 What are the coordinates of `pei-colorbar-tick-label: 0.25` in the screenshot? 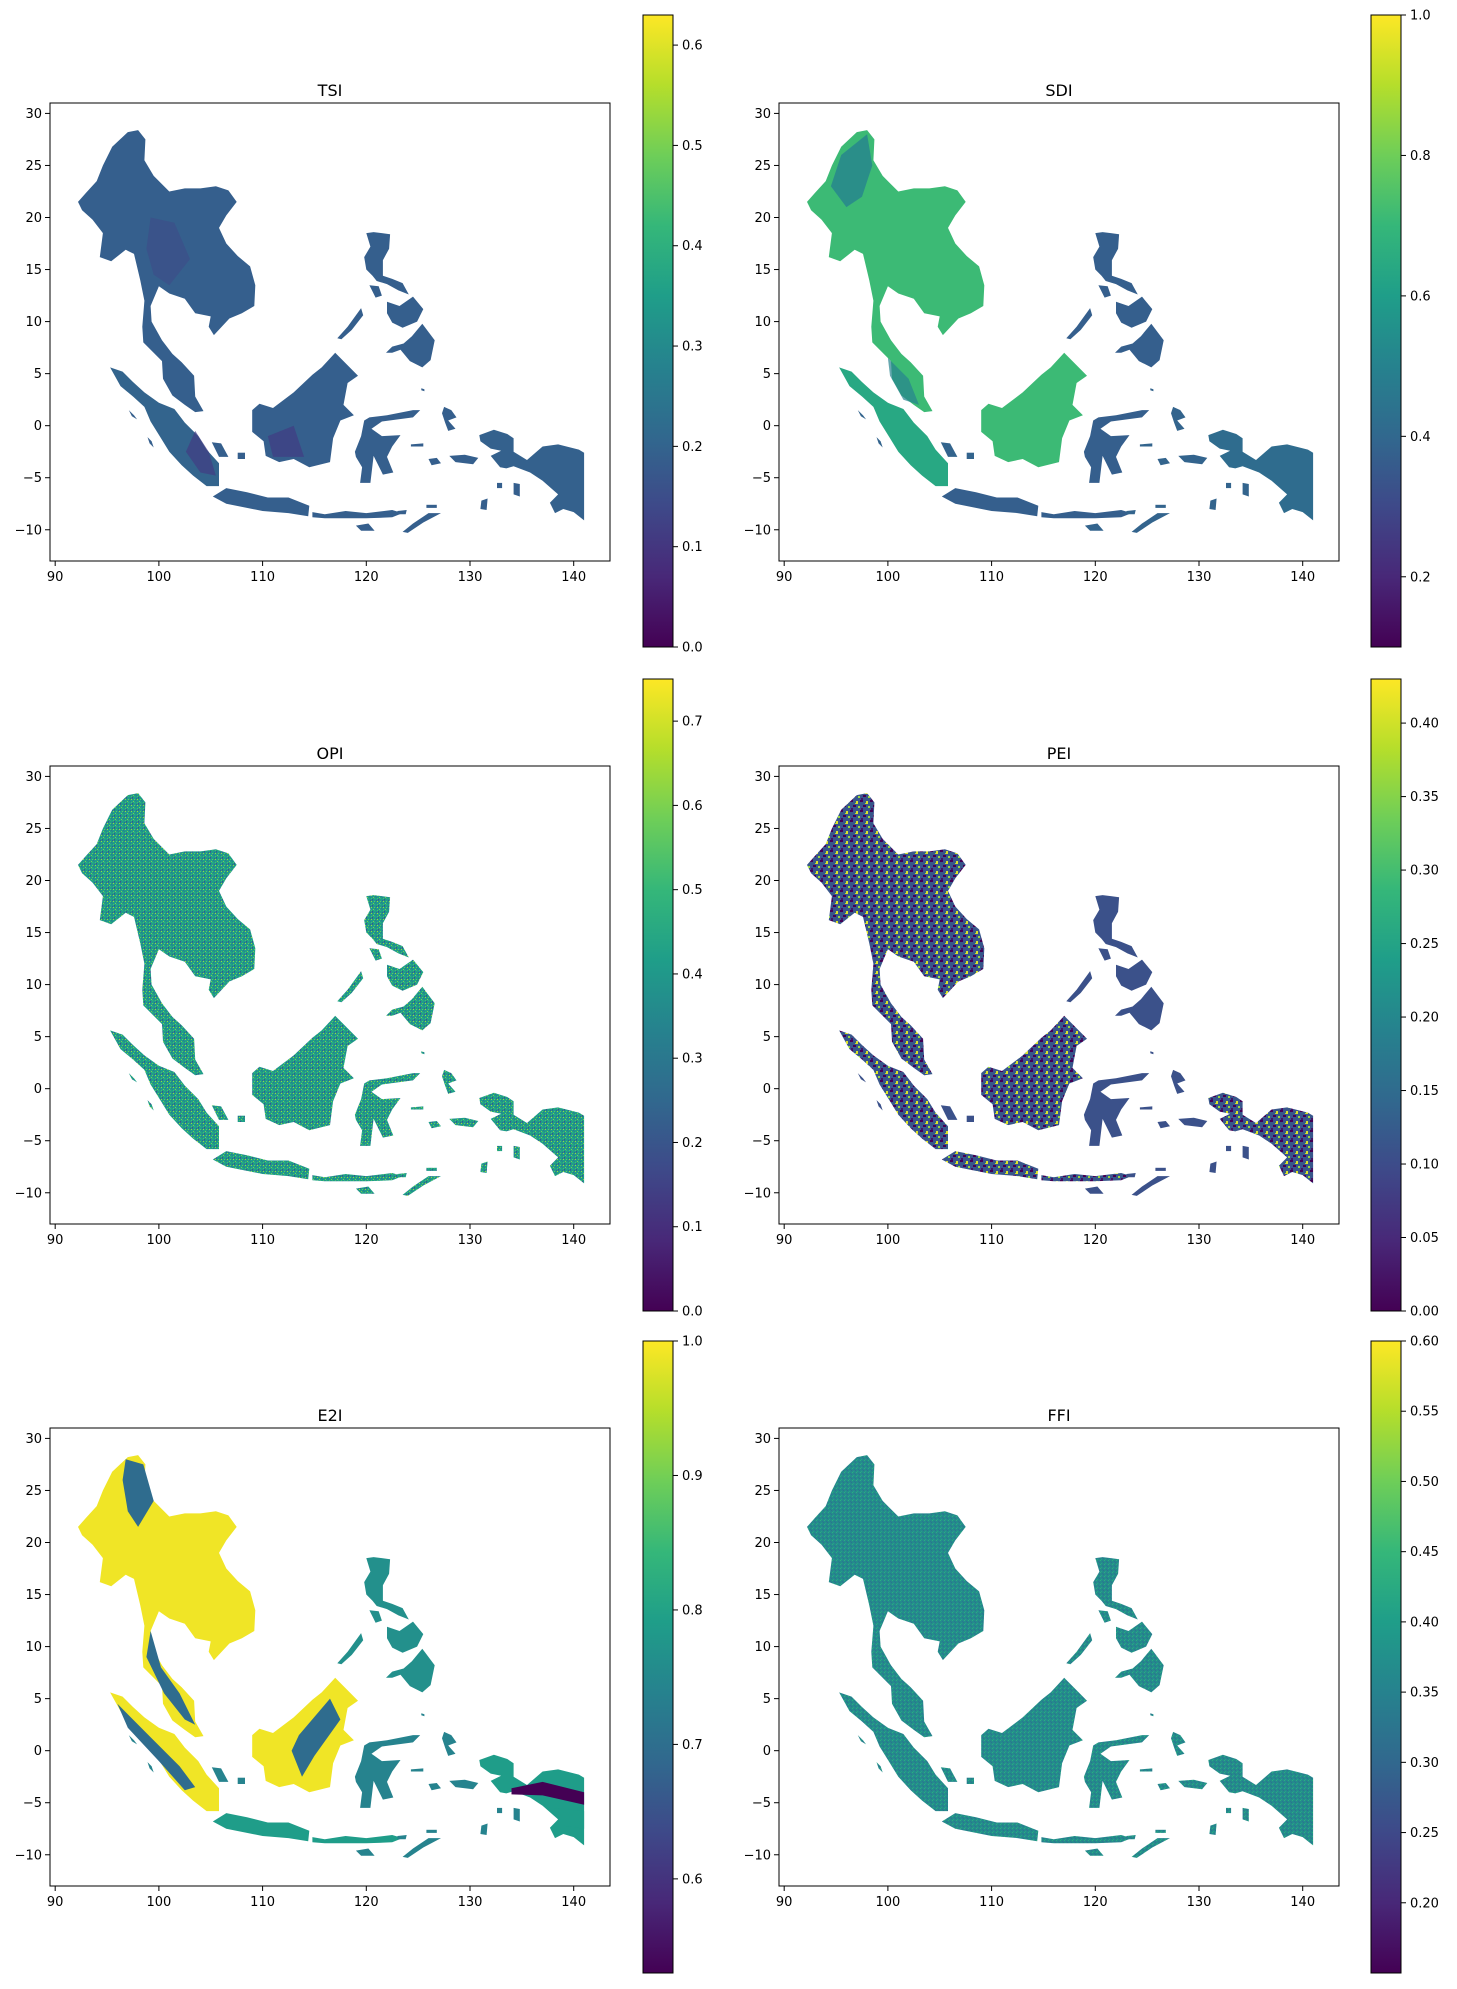 It's located at (1424, 944).